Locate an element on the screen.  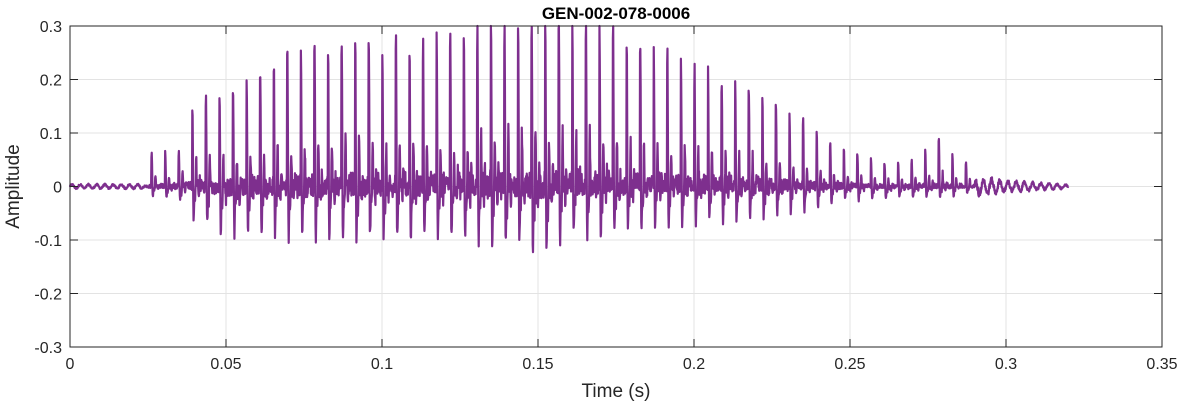
x-tick-label: 0.3 is located at coordinates (1006, 364).